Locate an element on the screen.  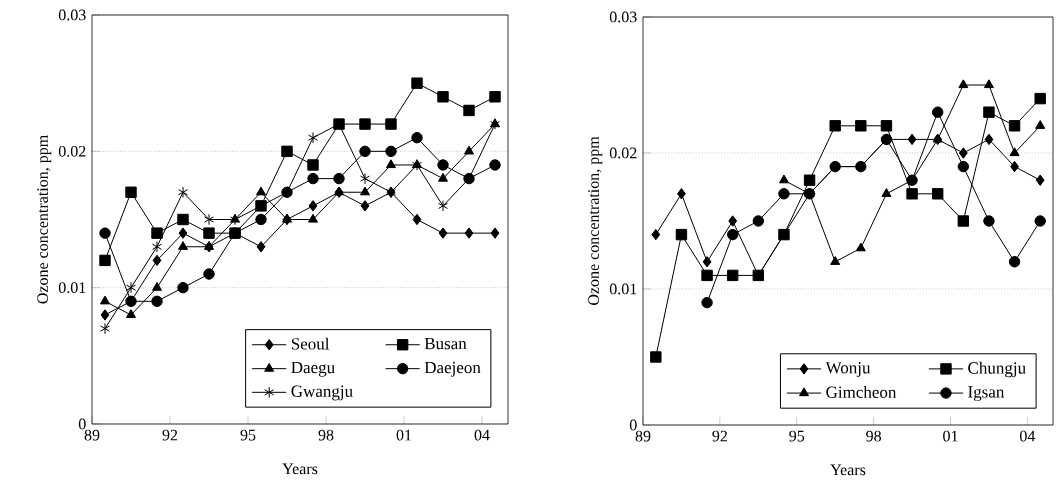
legend-label: Igsan is located at coordinates (986, 394).